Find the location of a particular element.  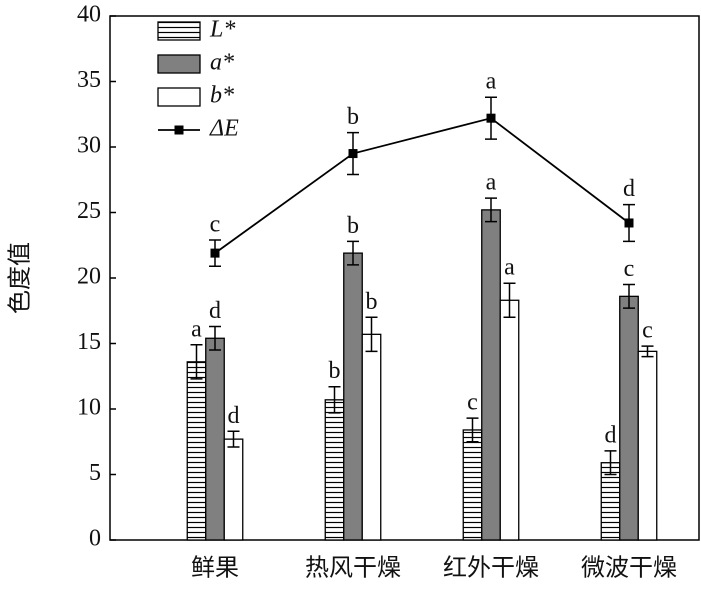

y-tick-label: 0 is located at coordinates (95, 539).